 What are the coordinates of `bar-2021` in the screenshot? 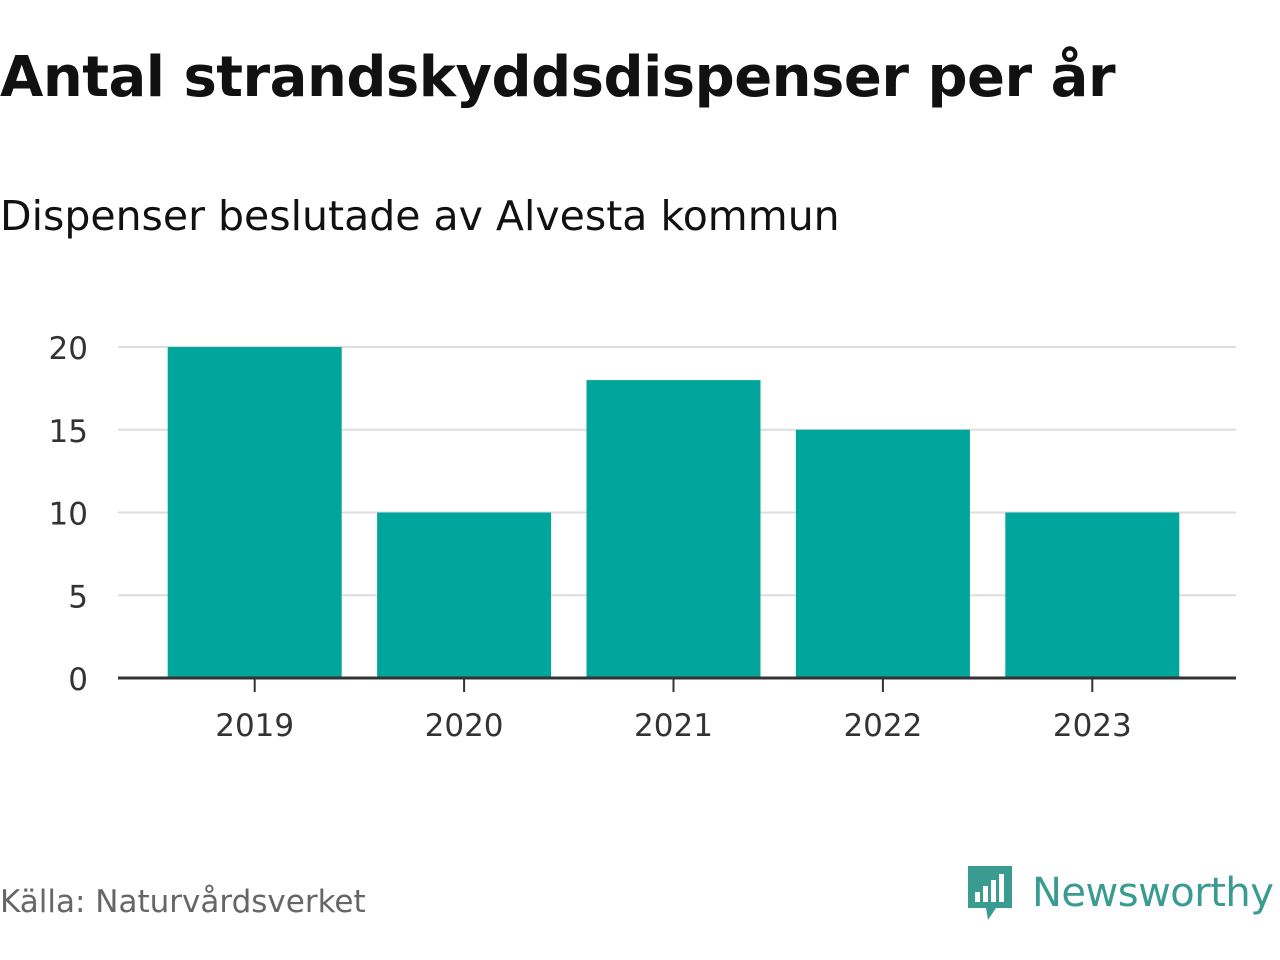 It's located at (673, 529).